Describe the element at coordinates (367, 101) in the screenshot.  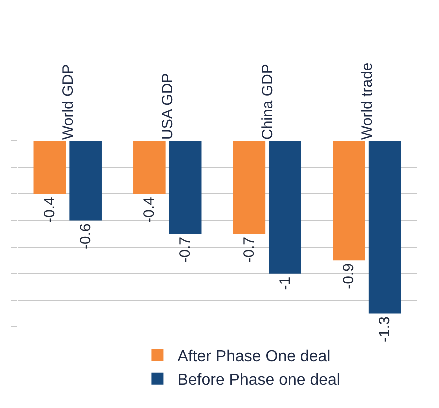
I see `x-tick-label: World trade` at that location.